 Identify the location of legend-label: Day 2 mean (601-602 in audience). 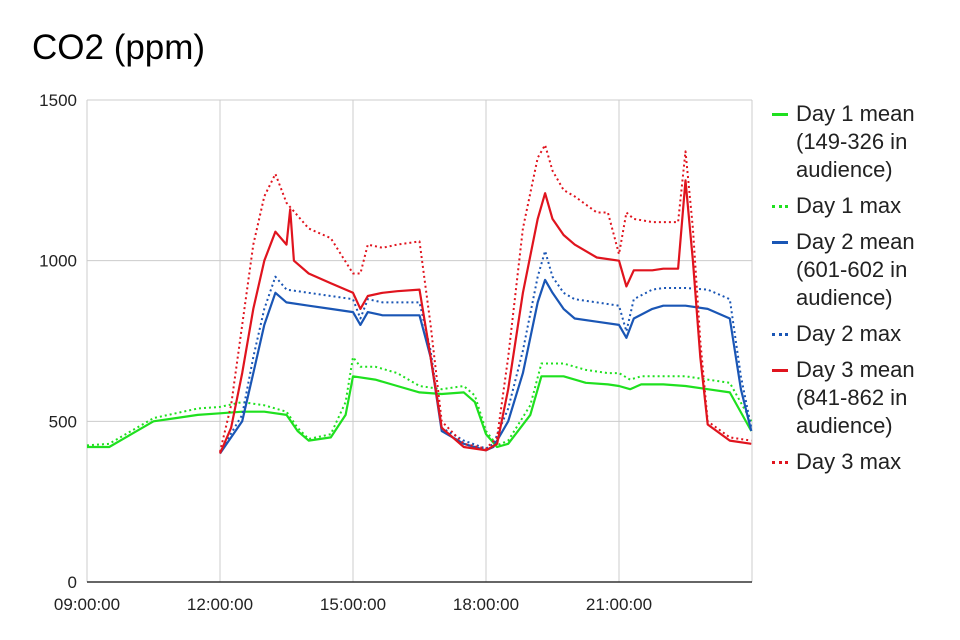
(855, 269).